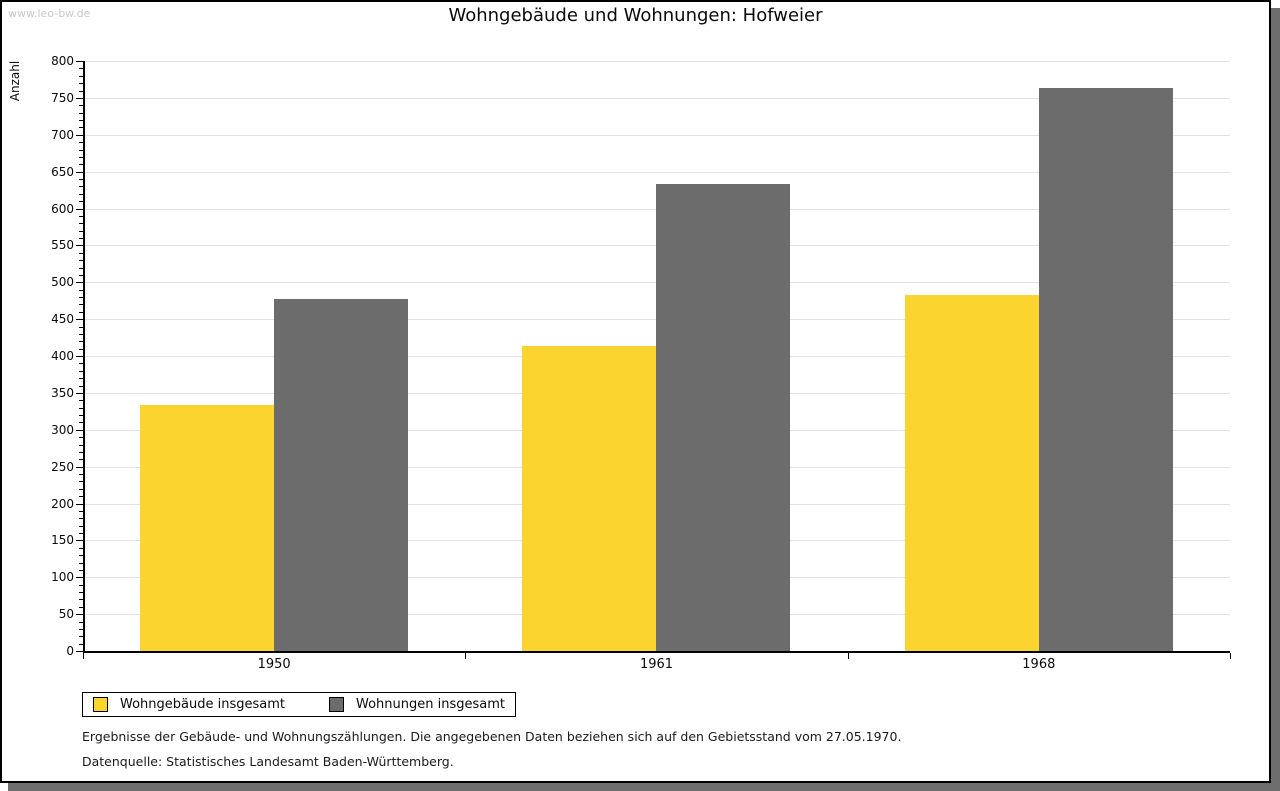 This screenshot has height=791, width=1280. What do you see at coordinates (62, 466) in the screenshot?
I see `y-tick-label: 250` at bounding box center [62, 466].